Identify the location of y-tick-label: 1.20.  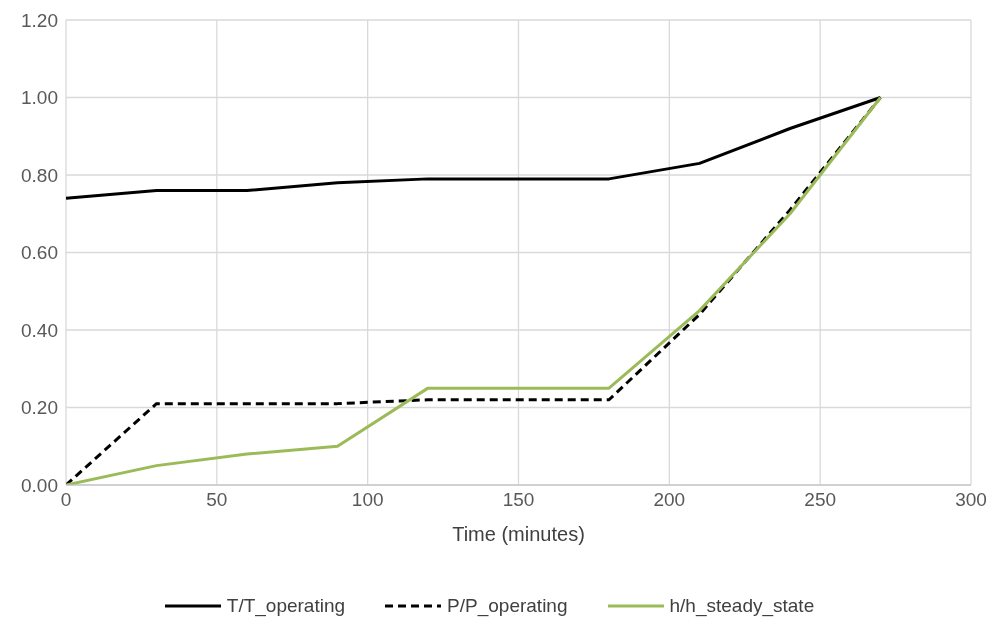
(39, 20).